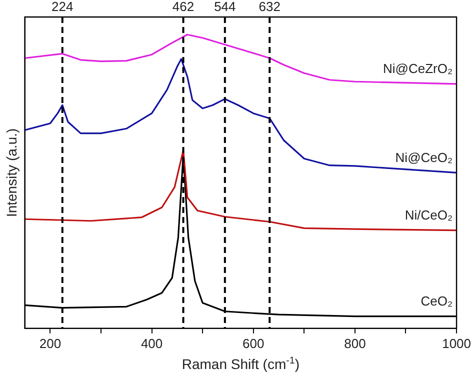 The image size is (474, 377). I want to click on x-tick-label: 800, so click(355, 343).